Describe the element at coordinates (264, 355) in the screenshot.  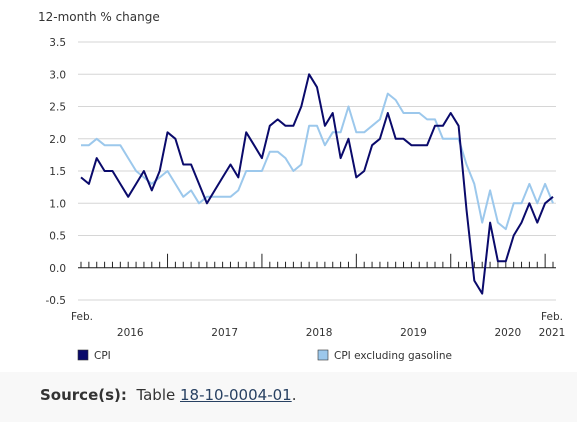
I see `legend: CPI CPI excluding gasoline` at that location.